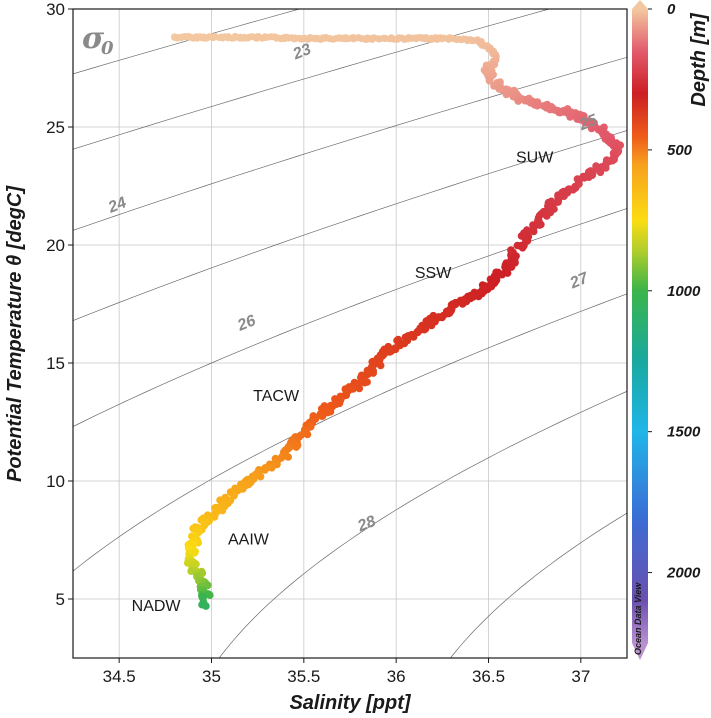 This screenshot has width=711, height=718. Describe the element at coordinates (638, 618) in the screenshot. I see `watermark: Ocean Data View` at that location.